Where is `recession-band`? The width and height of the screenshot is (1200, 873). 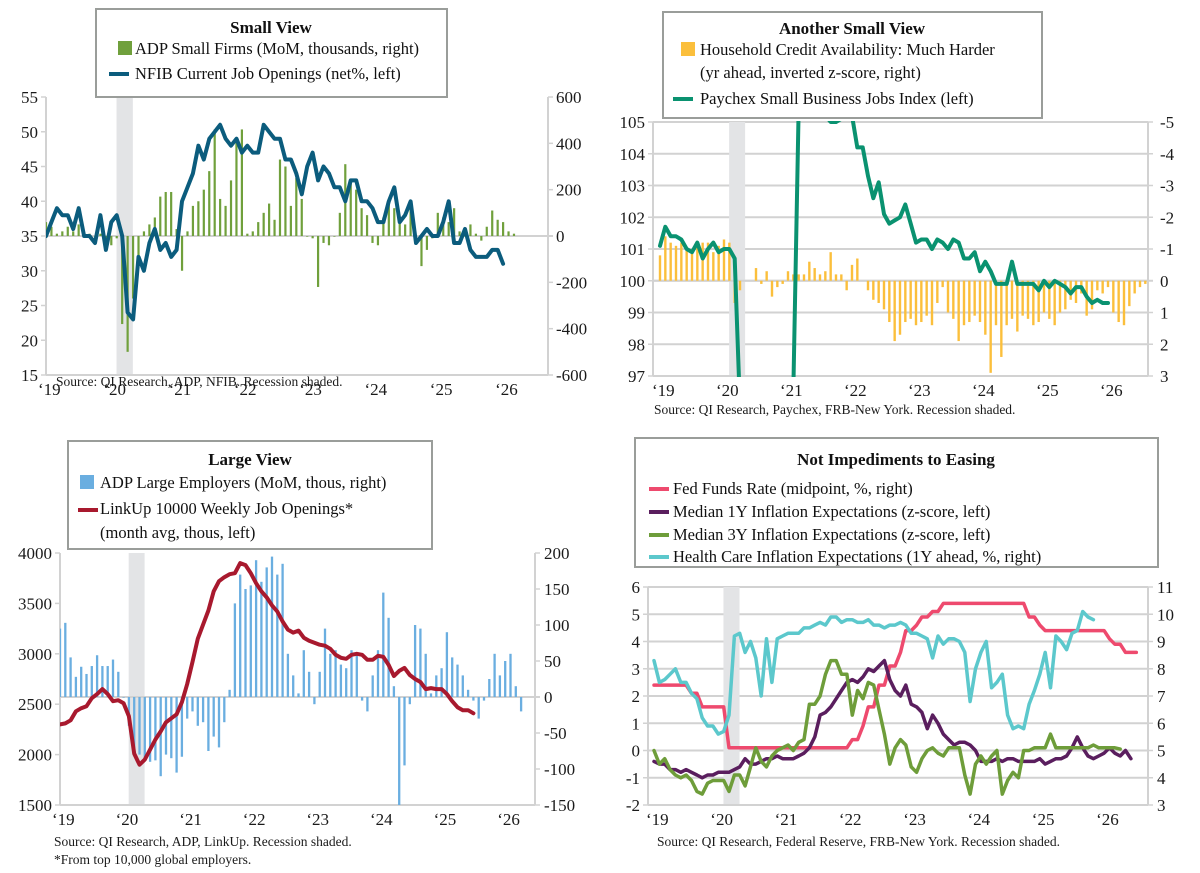 recession-band is located at coordinates (737, 249).